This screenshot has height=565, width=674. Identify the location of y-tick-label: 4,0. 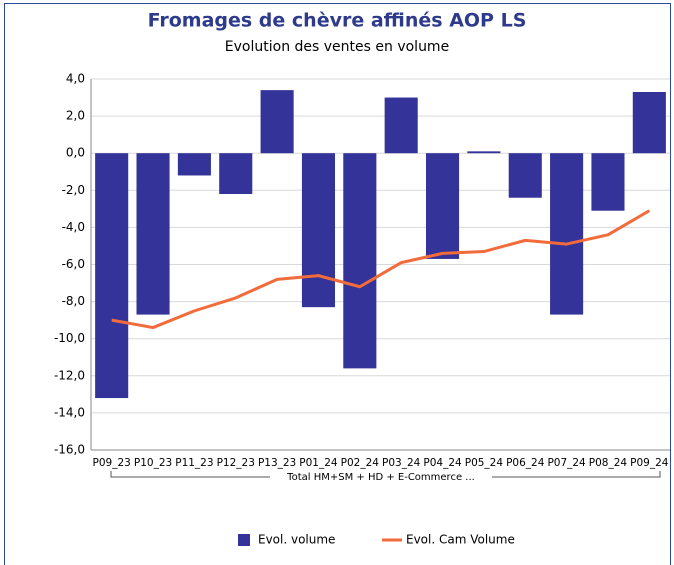
(75, 79).